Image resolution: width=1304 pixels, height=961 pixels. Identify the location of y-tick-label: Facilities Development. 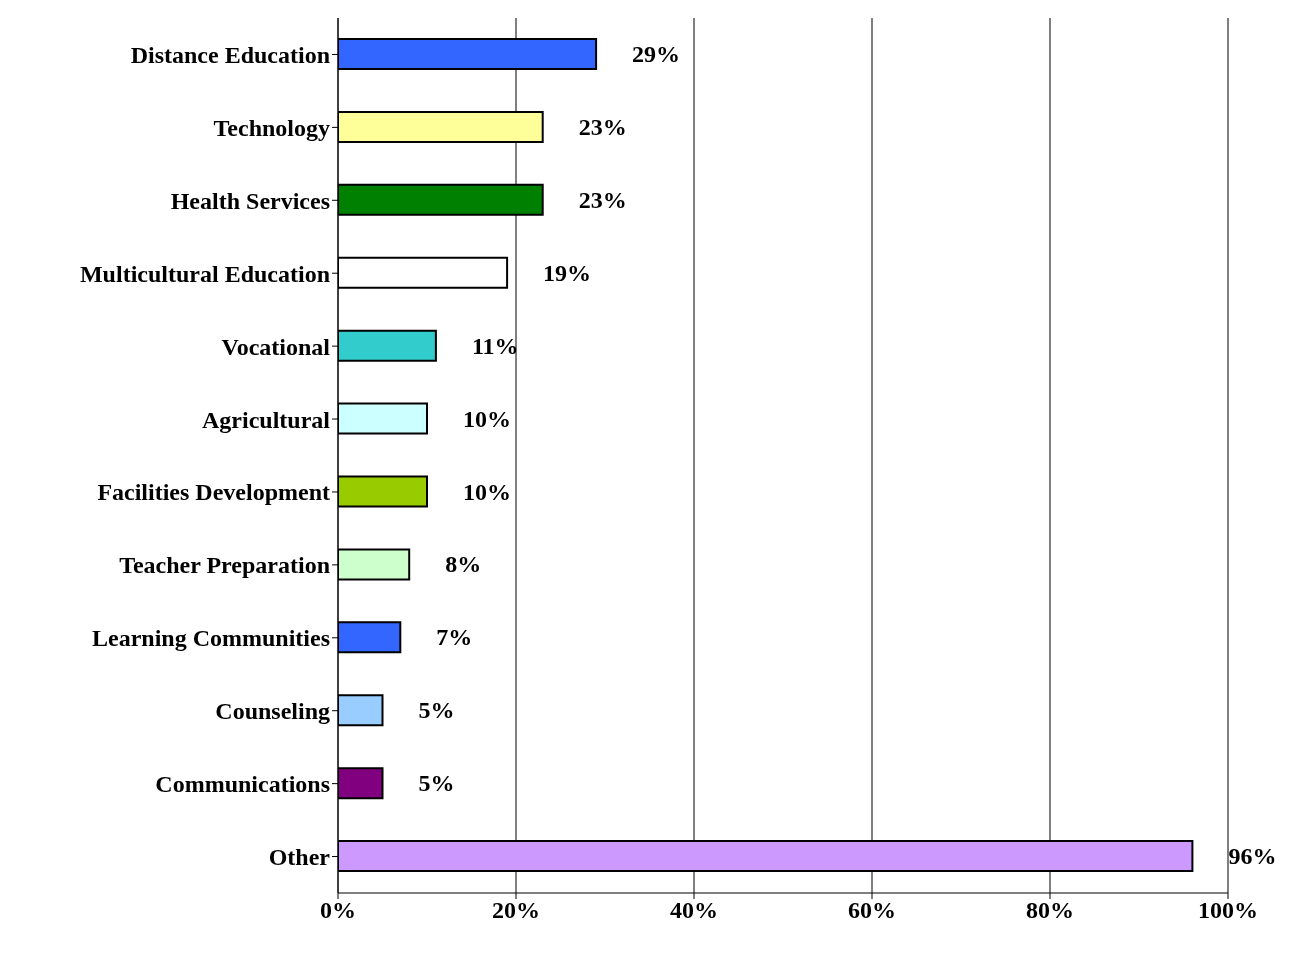
(213, 492).